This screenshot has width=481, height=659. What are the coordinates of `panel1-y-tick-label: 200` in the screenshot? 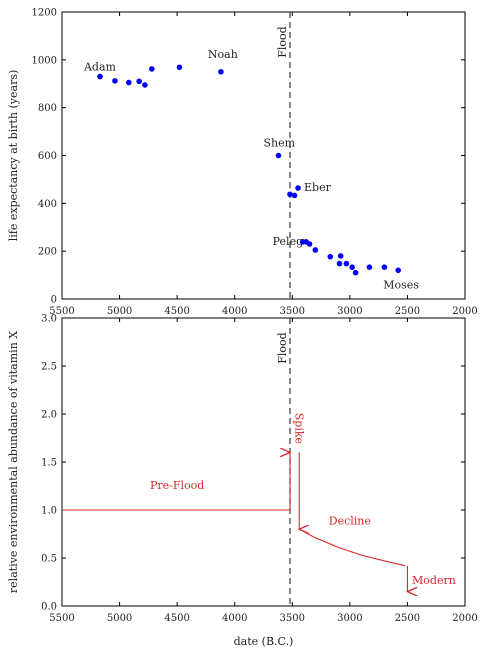 It's located at (47, 252).